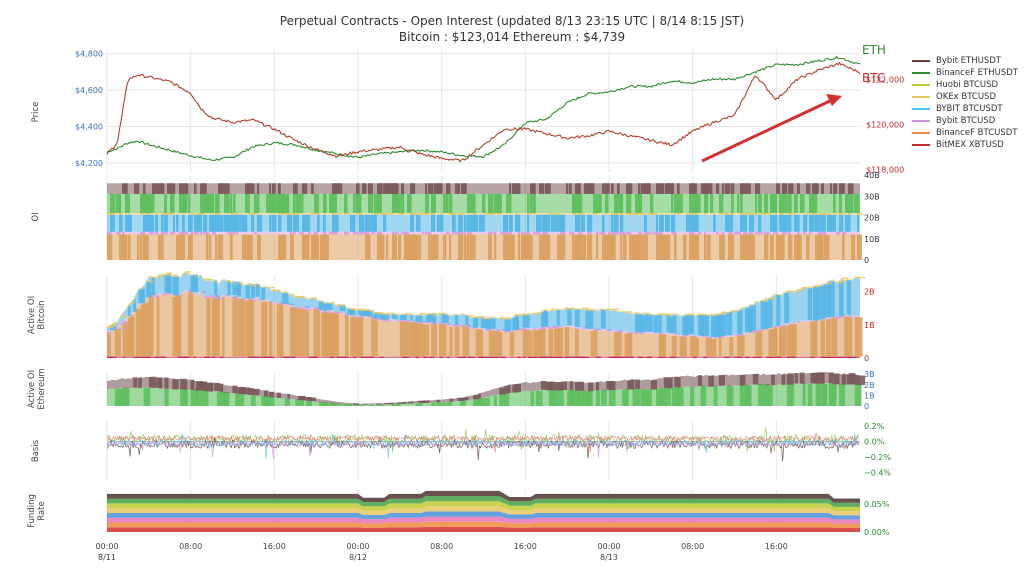 Image resolution: width=1024 pixels, height=576 pixels. I want to click on legend-item: BYBIT BTCUSDT, so click(965, 109).